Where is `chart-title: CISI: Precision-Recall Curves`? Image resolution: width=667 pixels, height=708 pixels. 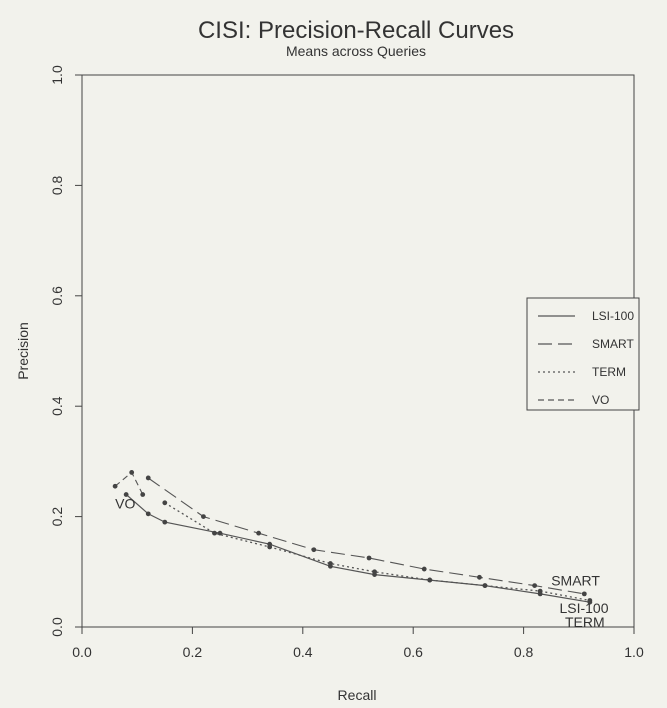
chart-title: CISI: Precision-Recall Curves is located at coordinates (356, 30).